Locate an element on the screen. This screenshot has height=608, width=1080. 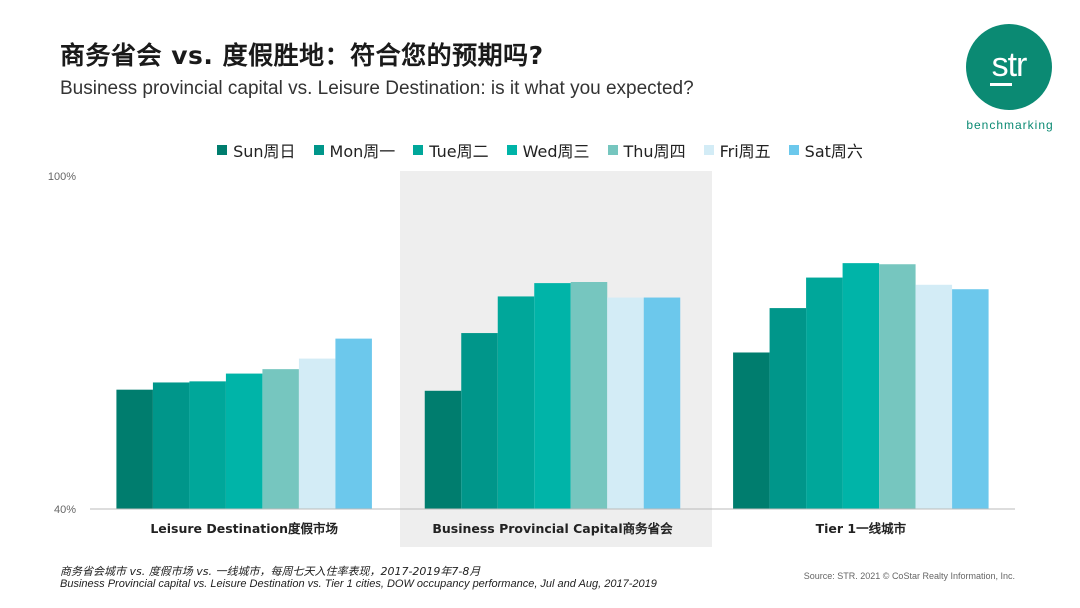
bar-Thu周四-0 is located at coordinates (280, 439).